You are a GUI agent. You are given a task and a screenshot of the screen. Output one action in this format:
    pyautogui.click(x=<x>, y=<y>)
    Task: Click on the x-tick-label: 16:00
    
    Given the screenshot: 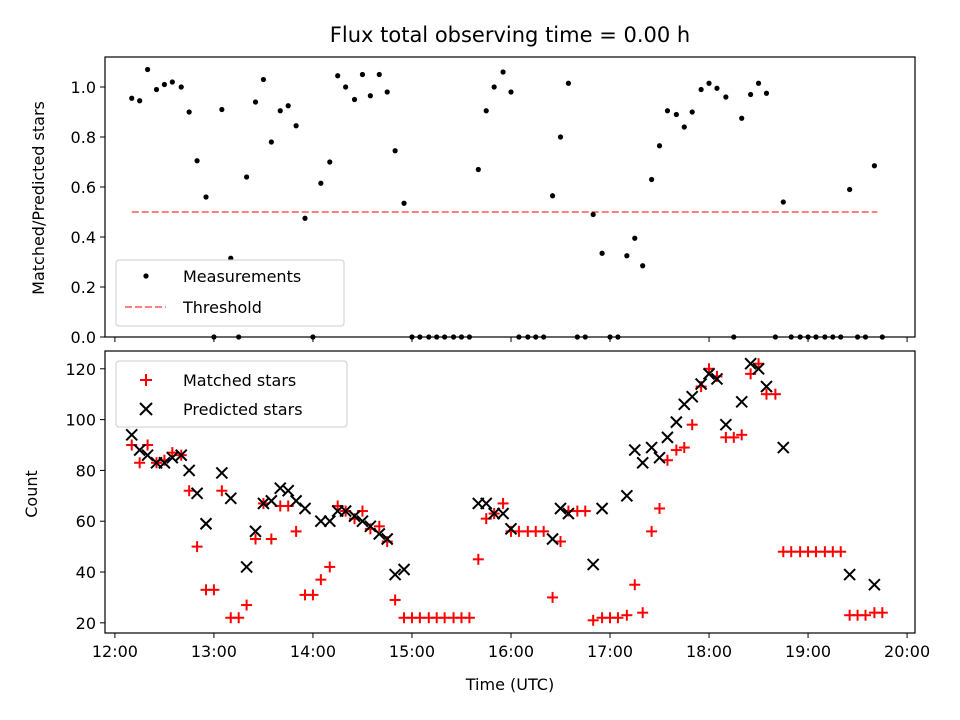 What is the action you would take?
    pyautogui.click(x=511, y=651)
    